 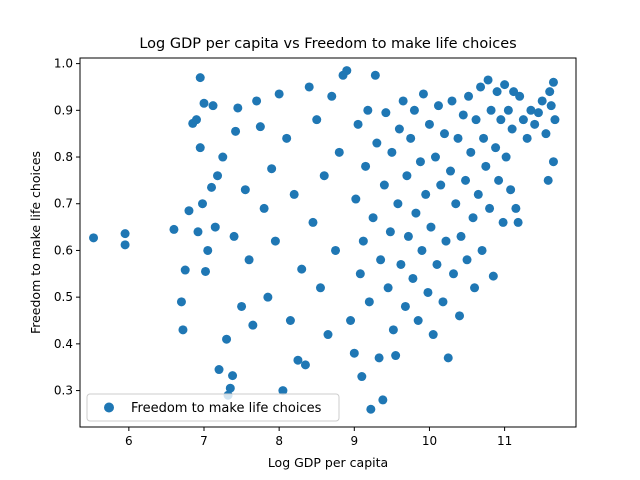 I want to click on y-tick-label: 0.3, so click(x=63, y=391).